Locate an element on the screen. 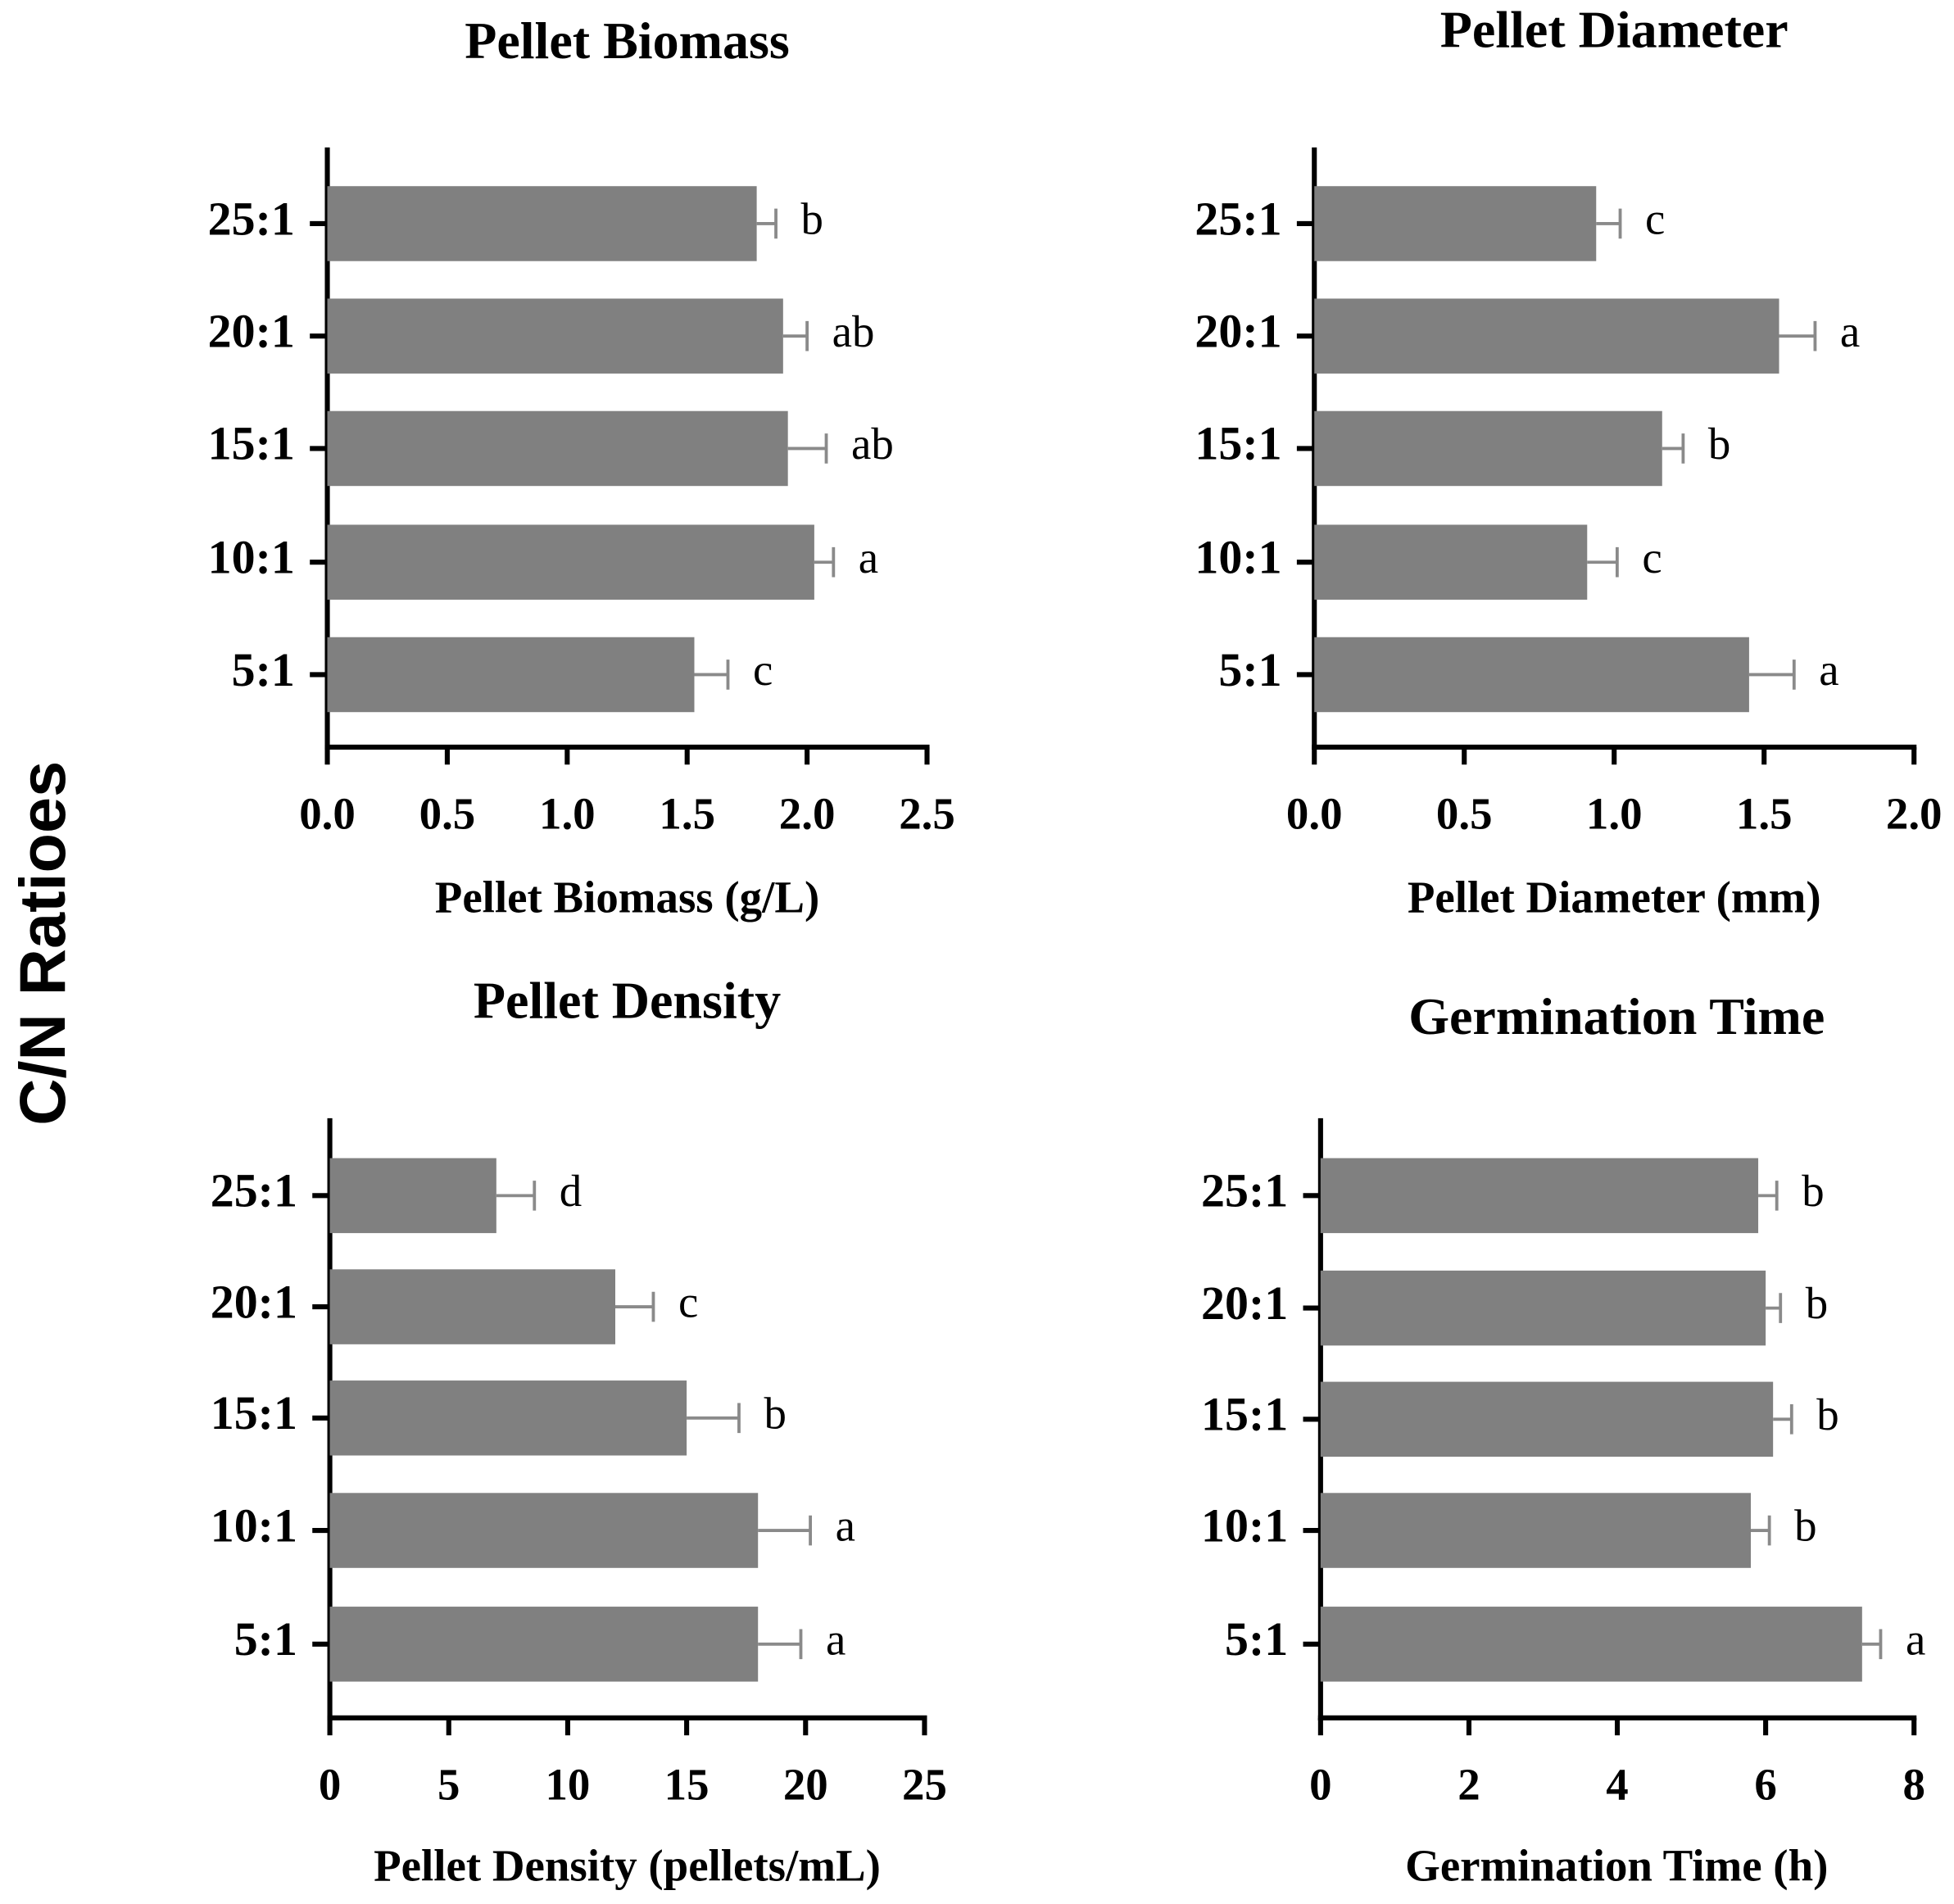 The height and width of the screenshot is (1904, 1954). chart-title: Germination Time is located at coordinates (1616, 1016).